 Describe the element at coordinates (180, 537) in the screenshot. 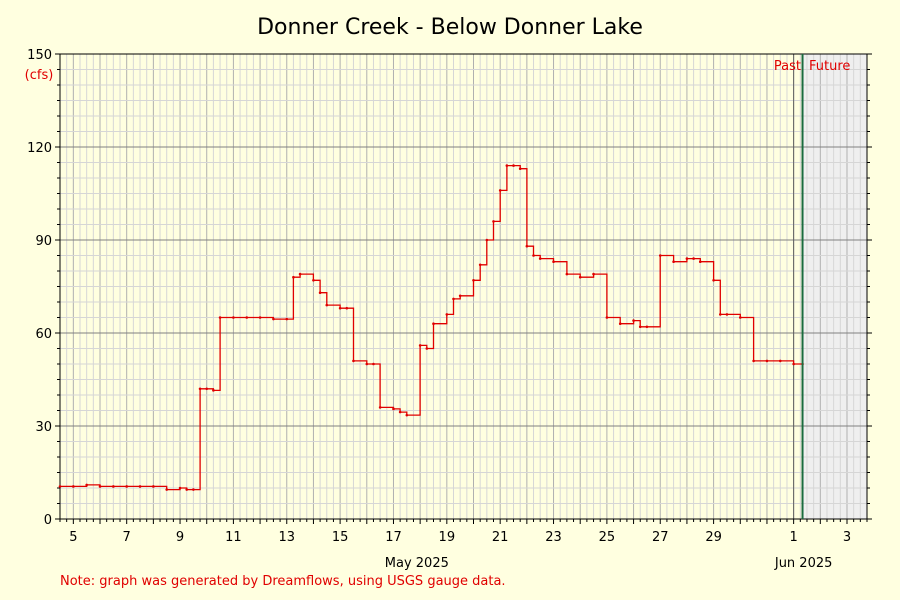

I see `x-tick-label: 9` at that location.